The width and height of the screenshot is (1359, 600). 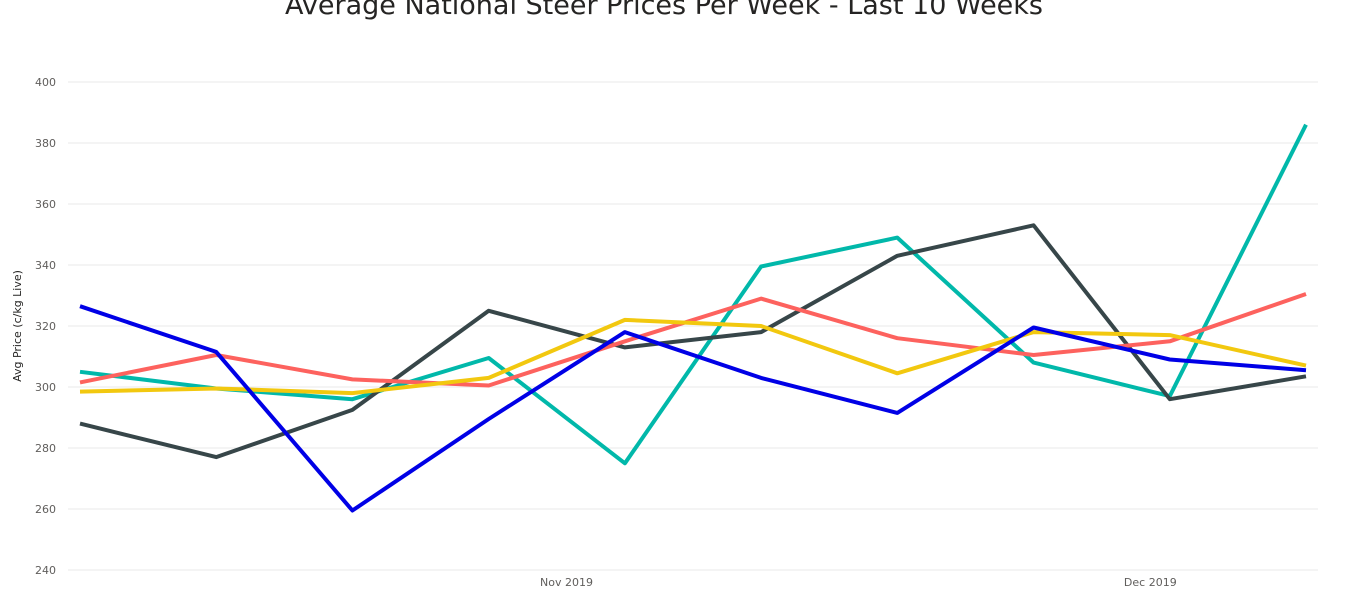 I want to click on y-tick-label-320: 320, so click(x=45, y=326).